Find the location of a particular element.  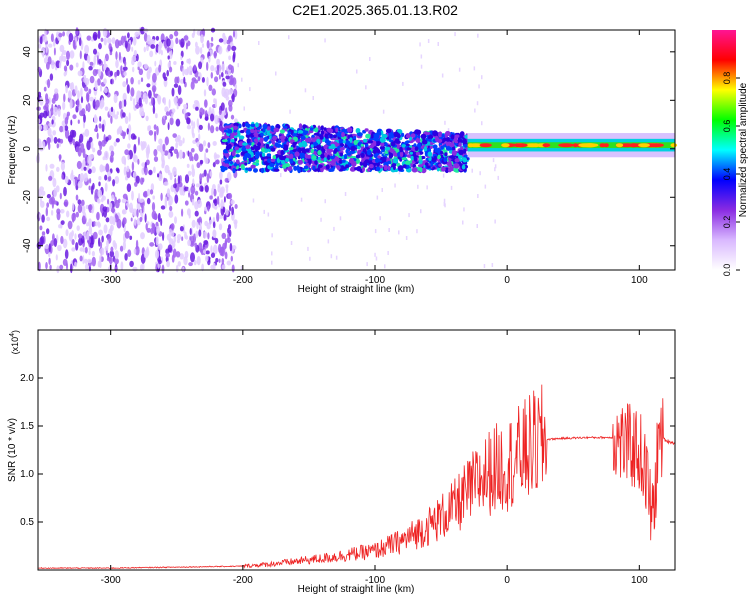

snr-y-label: SNR (10 * v/v) is located at coordinates (12, 450).